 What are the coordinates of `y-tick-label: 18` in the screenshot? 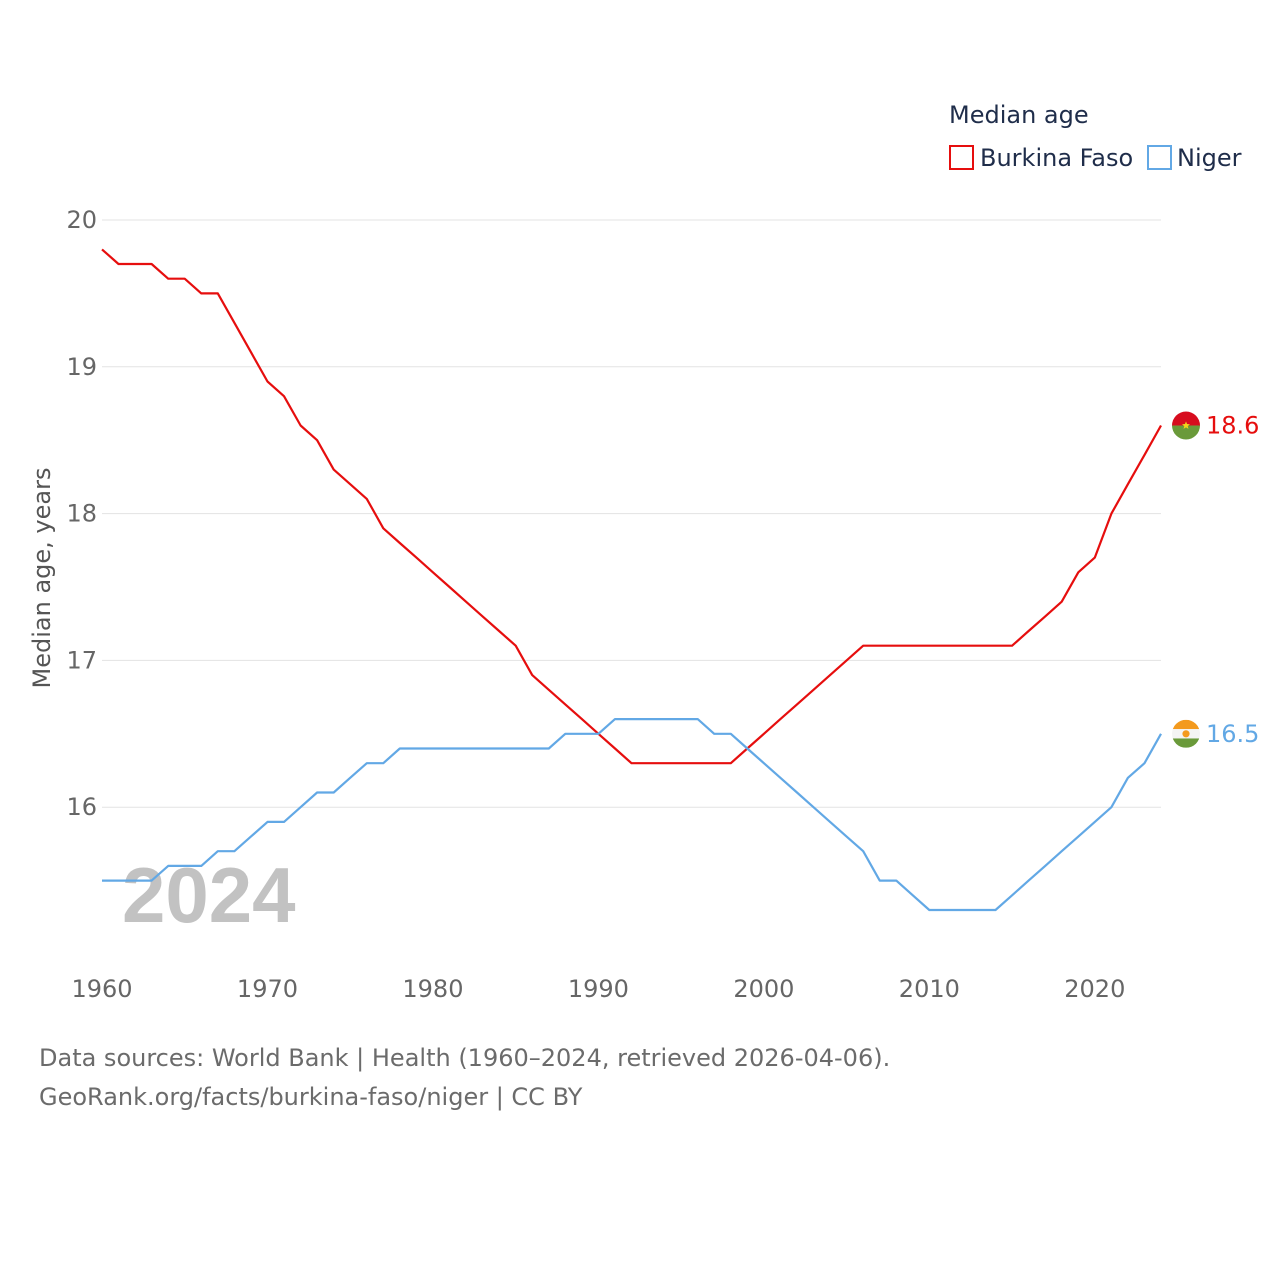 It's located at (81, 514).